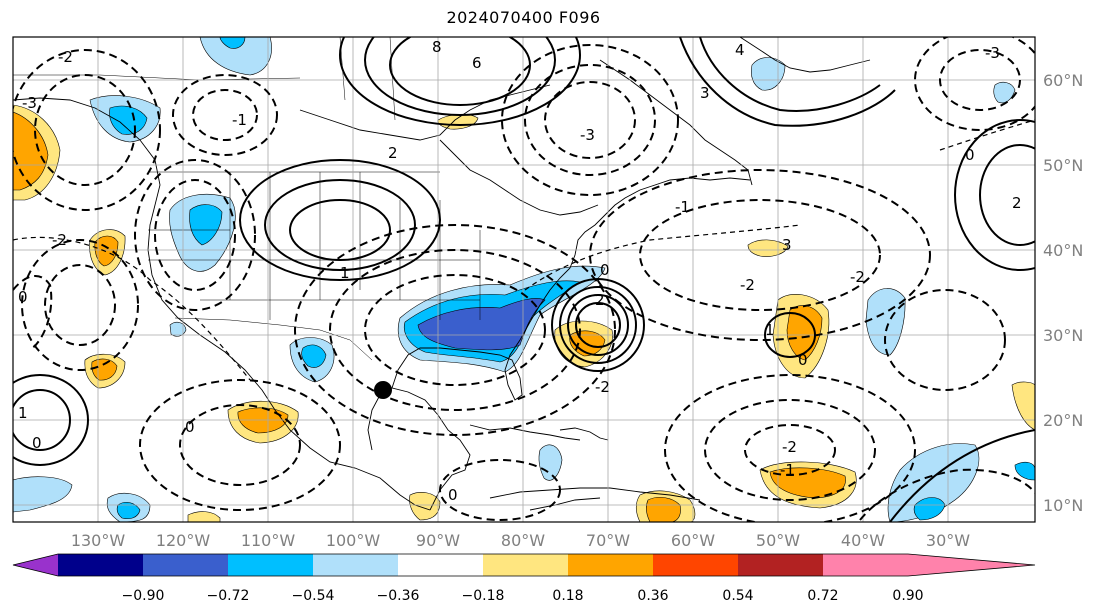 The image size is (1105, 615). What do you see at coordinates (778, 540) in the screenshot?
I see `lon-label: 50°W` at bounding box center [778, 540].